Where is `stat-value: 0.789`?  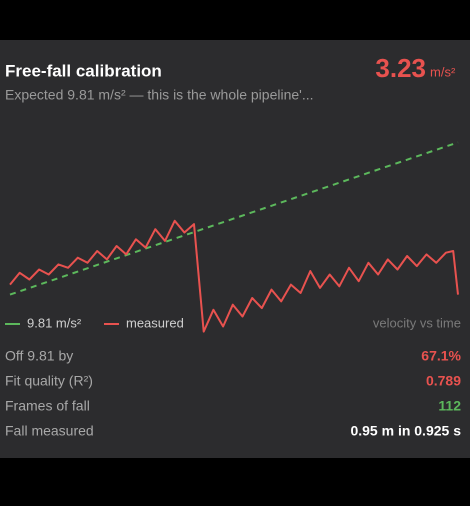
stat-value: 0.789 is located at coordinates (443, 381).